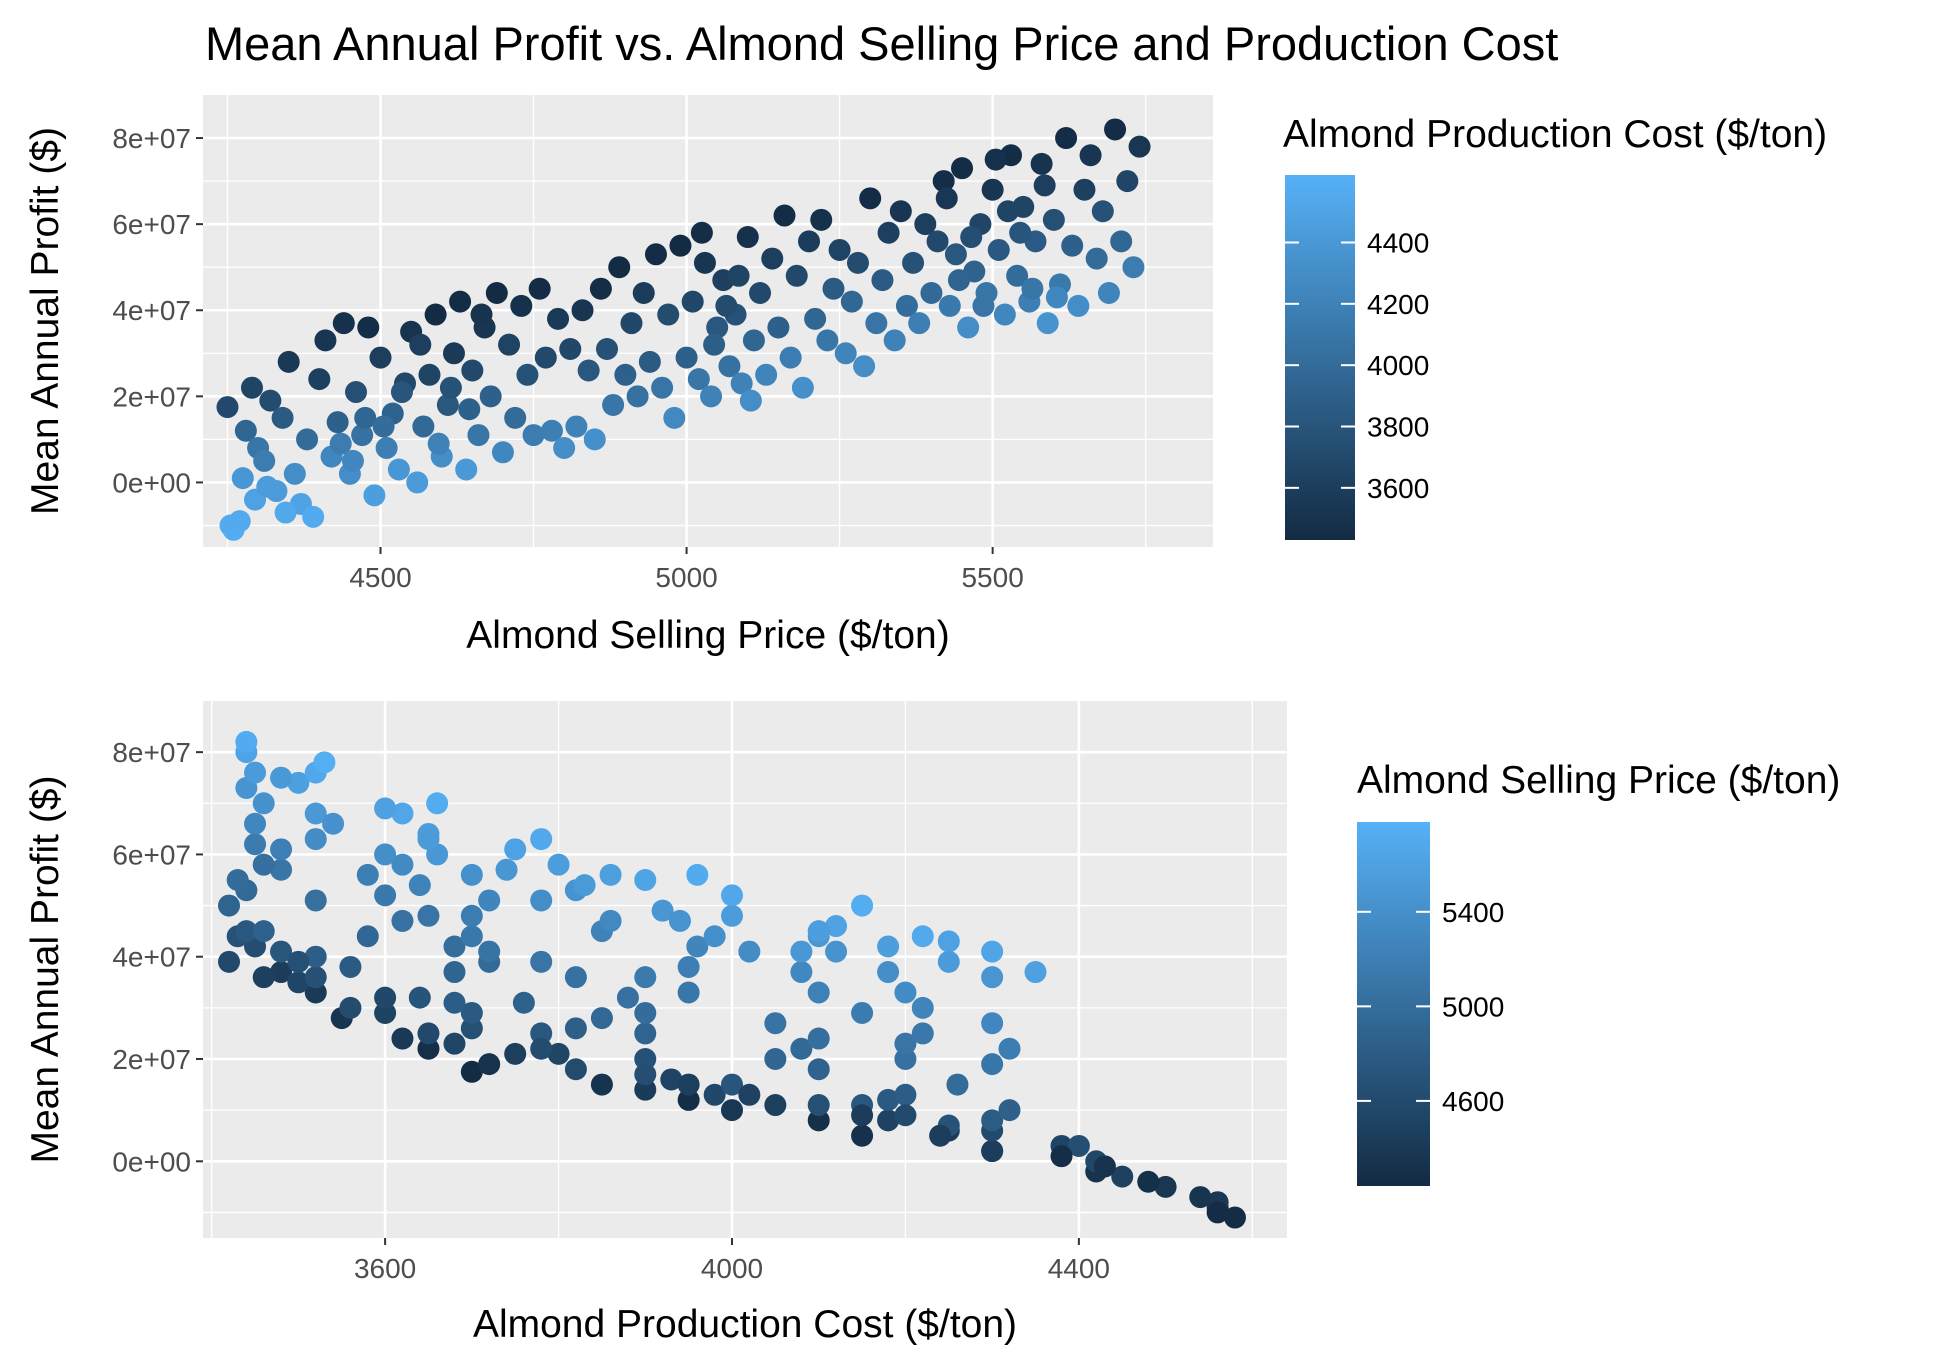 The width and height of the screenshot is (1950, 1354). Describe the element at coordinates (1473, 912) in the screenshot. I see `legend-tick-label: 5400` at that location.